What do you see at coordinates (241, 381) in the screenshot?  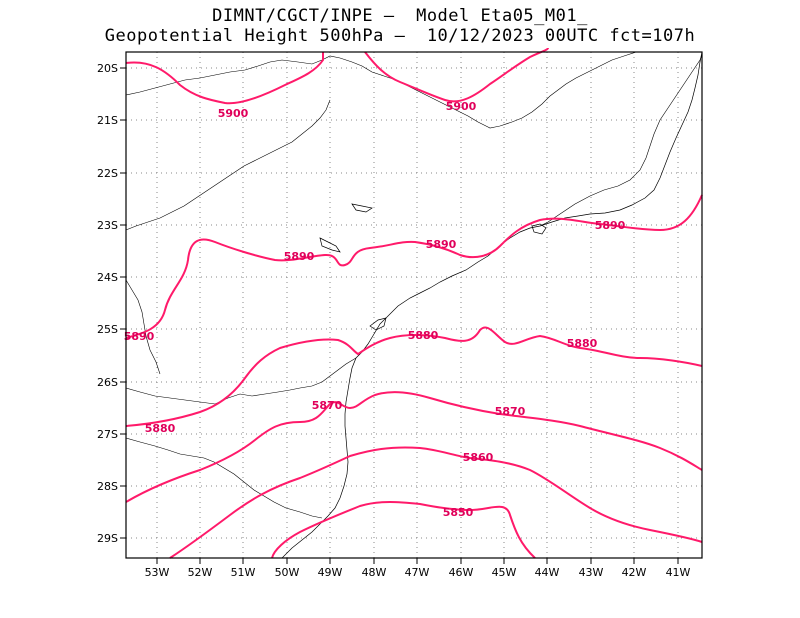 I see `state-border-pr-sc` at bounding box center [241, 381].